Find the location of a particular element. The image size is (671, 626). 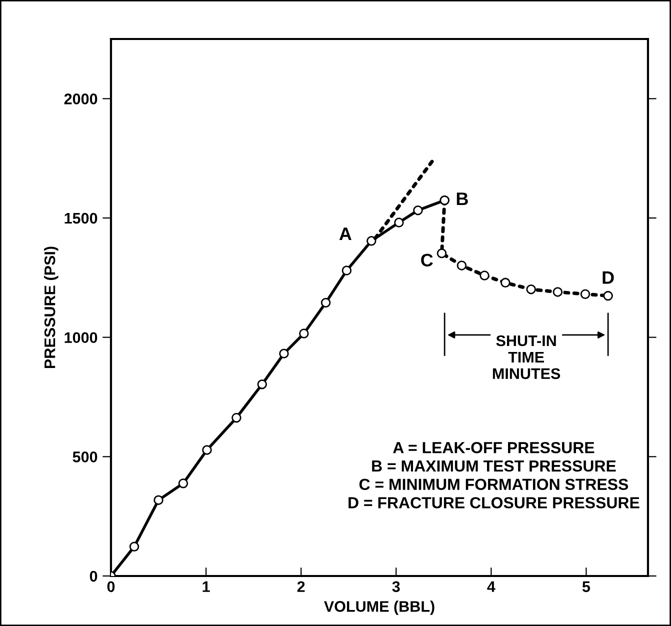

x-tick-label: 4 is located at coordinates (491, 586).